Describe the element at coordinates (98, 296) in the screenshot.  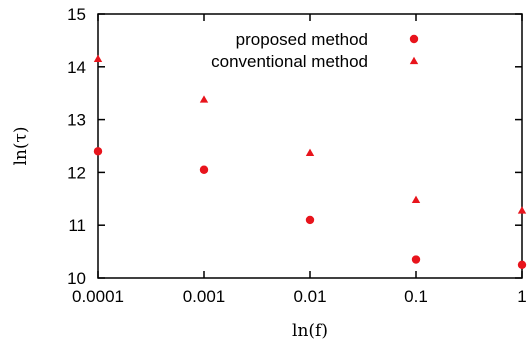
I see `x-tick-label: 0.0001` at that location.